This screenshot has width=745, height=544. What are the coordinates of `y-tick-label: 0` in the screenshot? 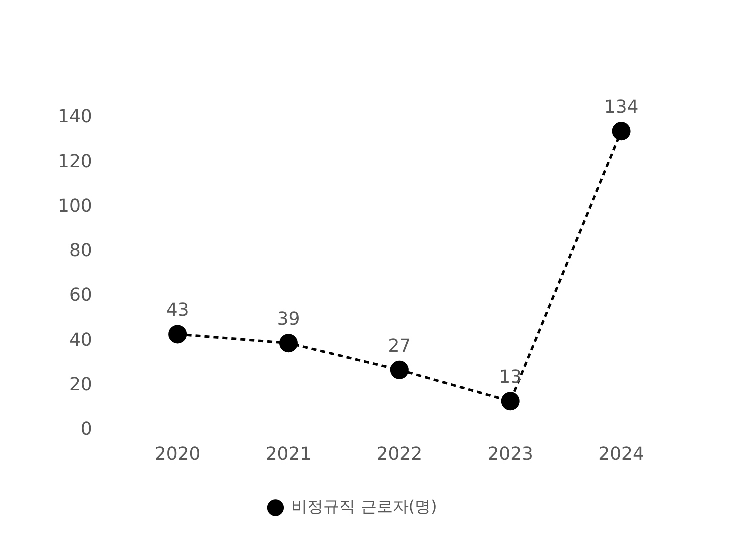 It's located at (86, 429).